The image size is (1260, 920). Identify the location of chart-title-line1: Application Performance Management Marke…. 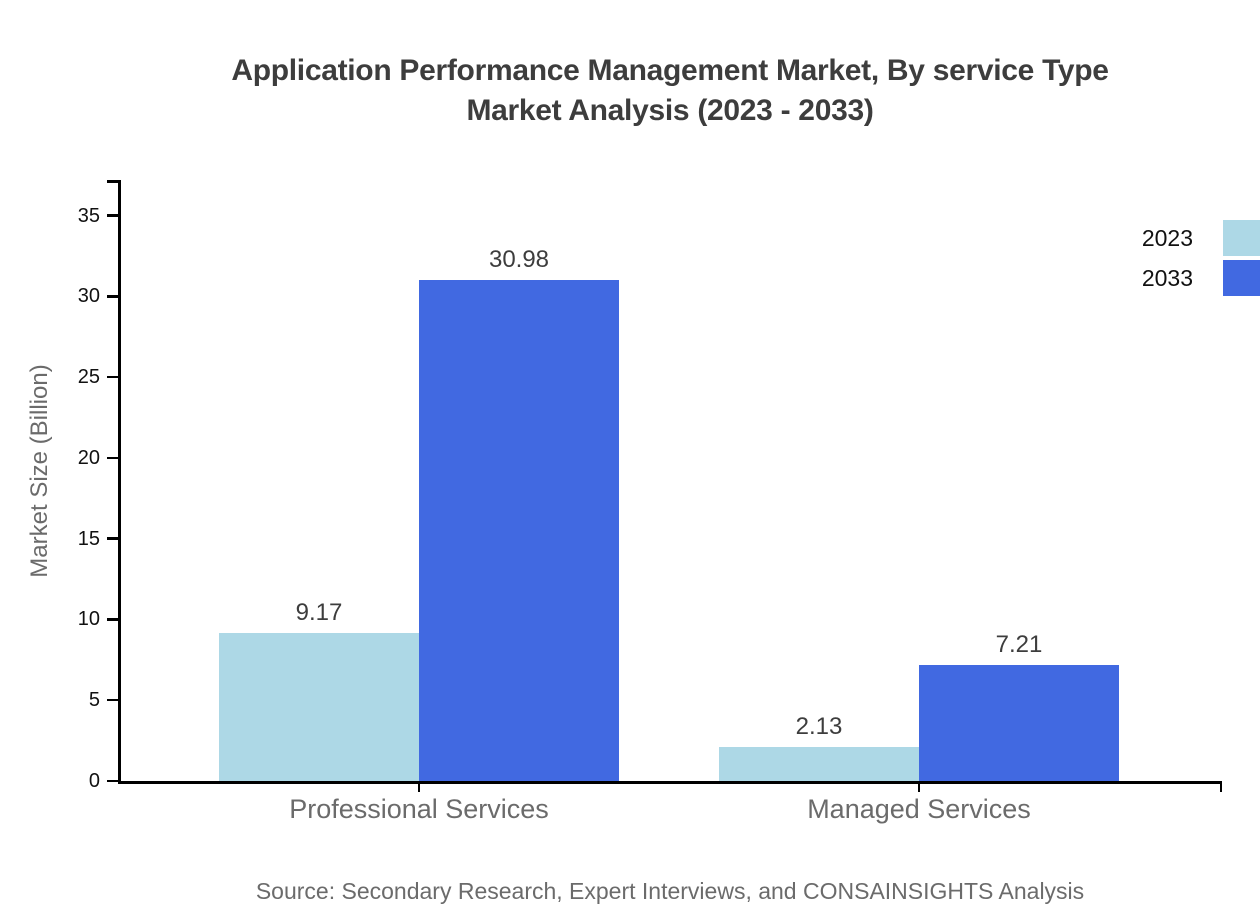
(670, 70).